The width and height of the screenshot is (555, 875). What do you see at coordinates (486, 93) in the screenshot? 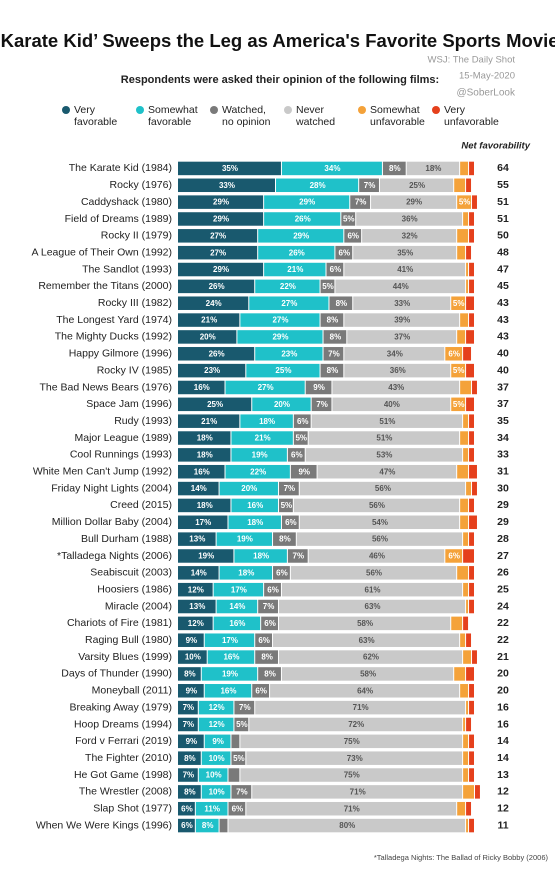
I see `handle: @SoberLook` at bounding box center [486, 93].